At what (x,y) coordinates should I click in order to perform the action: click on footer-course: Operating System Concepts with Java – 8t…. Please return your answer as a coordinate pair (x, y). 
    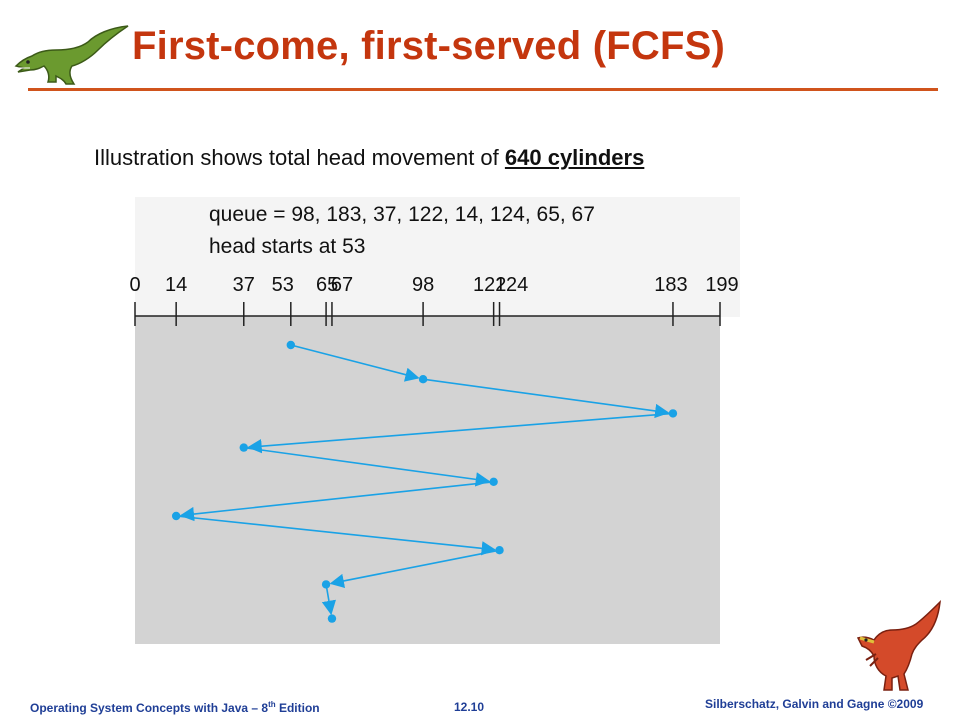
    Looking at the image, I should click on (175, 707).